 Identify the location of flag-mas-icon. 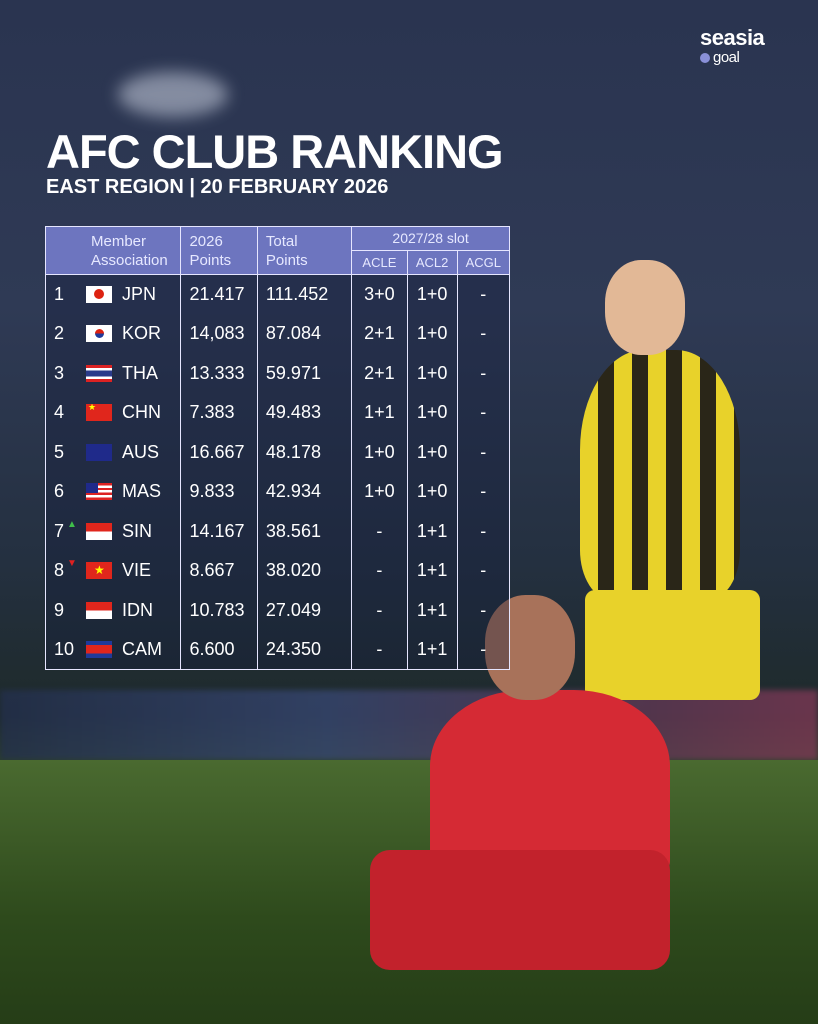
(99, 492).